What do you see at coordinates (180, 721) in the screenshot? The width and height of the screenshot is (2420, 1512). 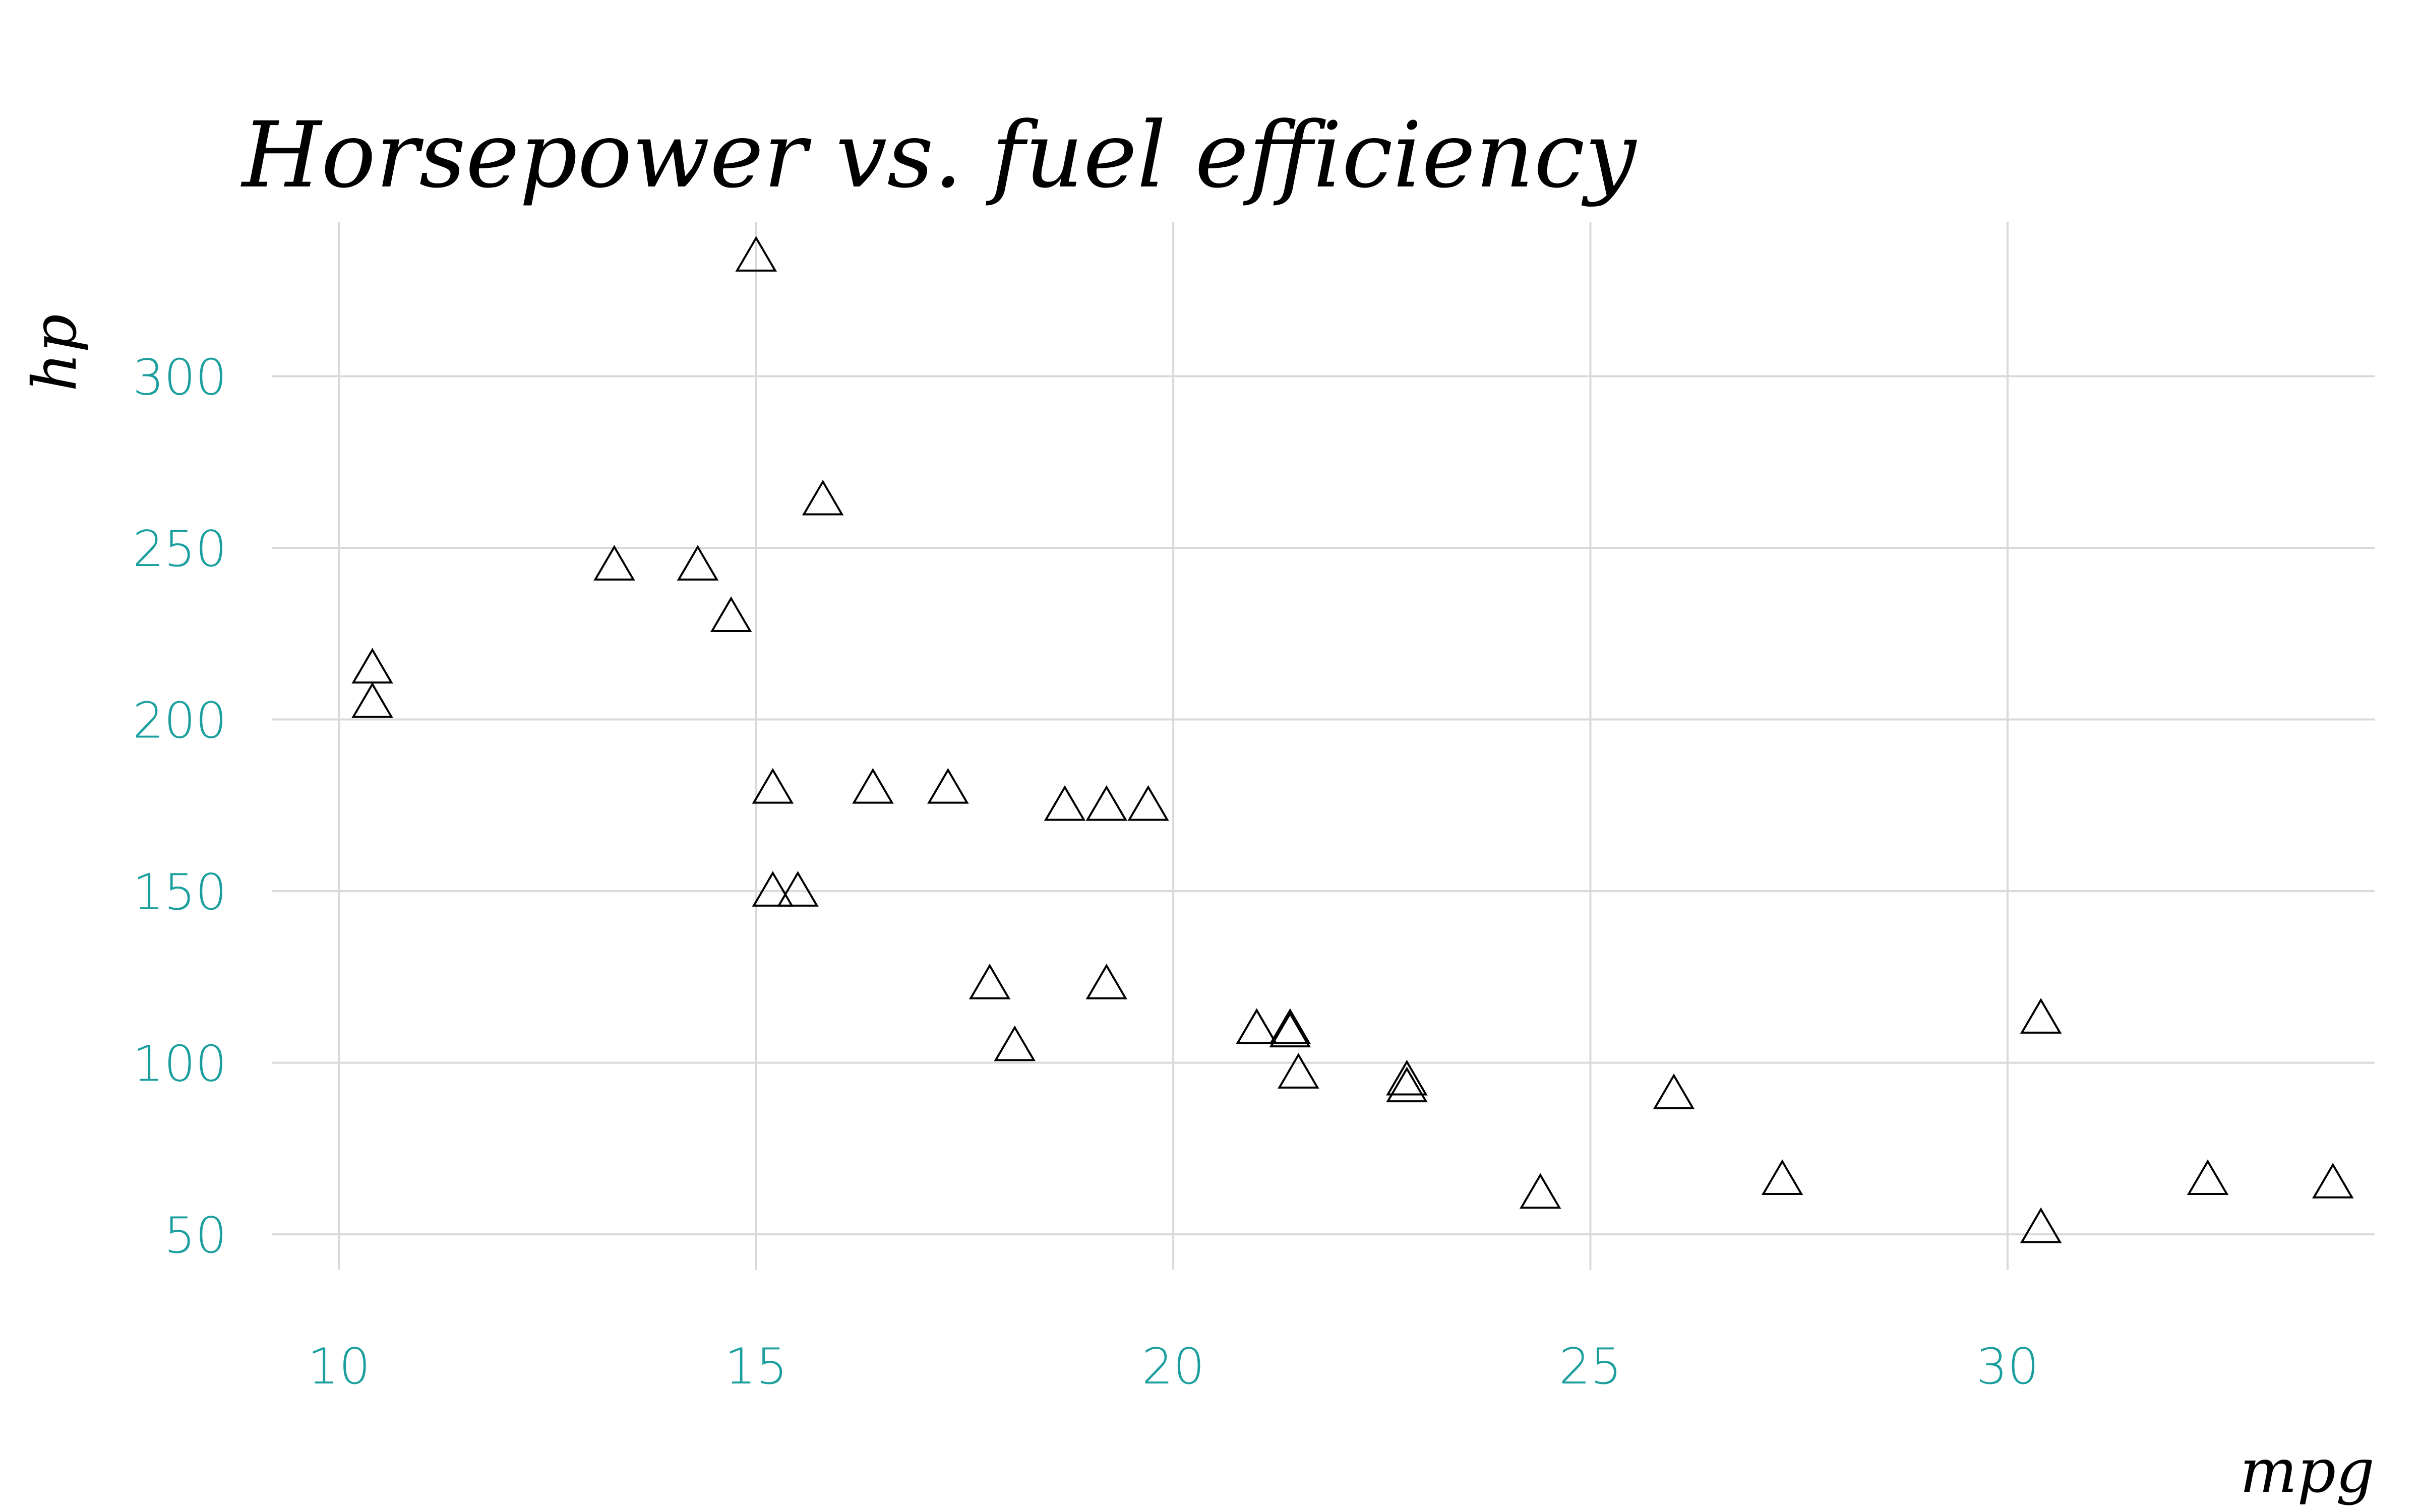 I see `y-tick-label: 200` at bounding box center [180, 721].